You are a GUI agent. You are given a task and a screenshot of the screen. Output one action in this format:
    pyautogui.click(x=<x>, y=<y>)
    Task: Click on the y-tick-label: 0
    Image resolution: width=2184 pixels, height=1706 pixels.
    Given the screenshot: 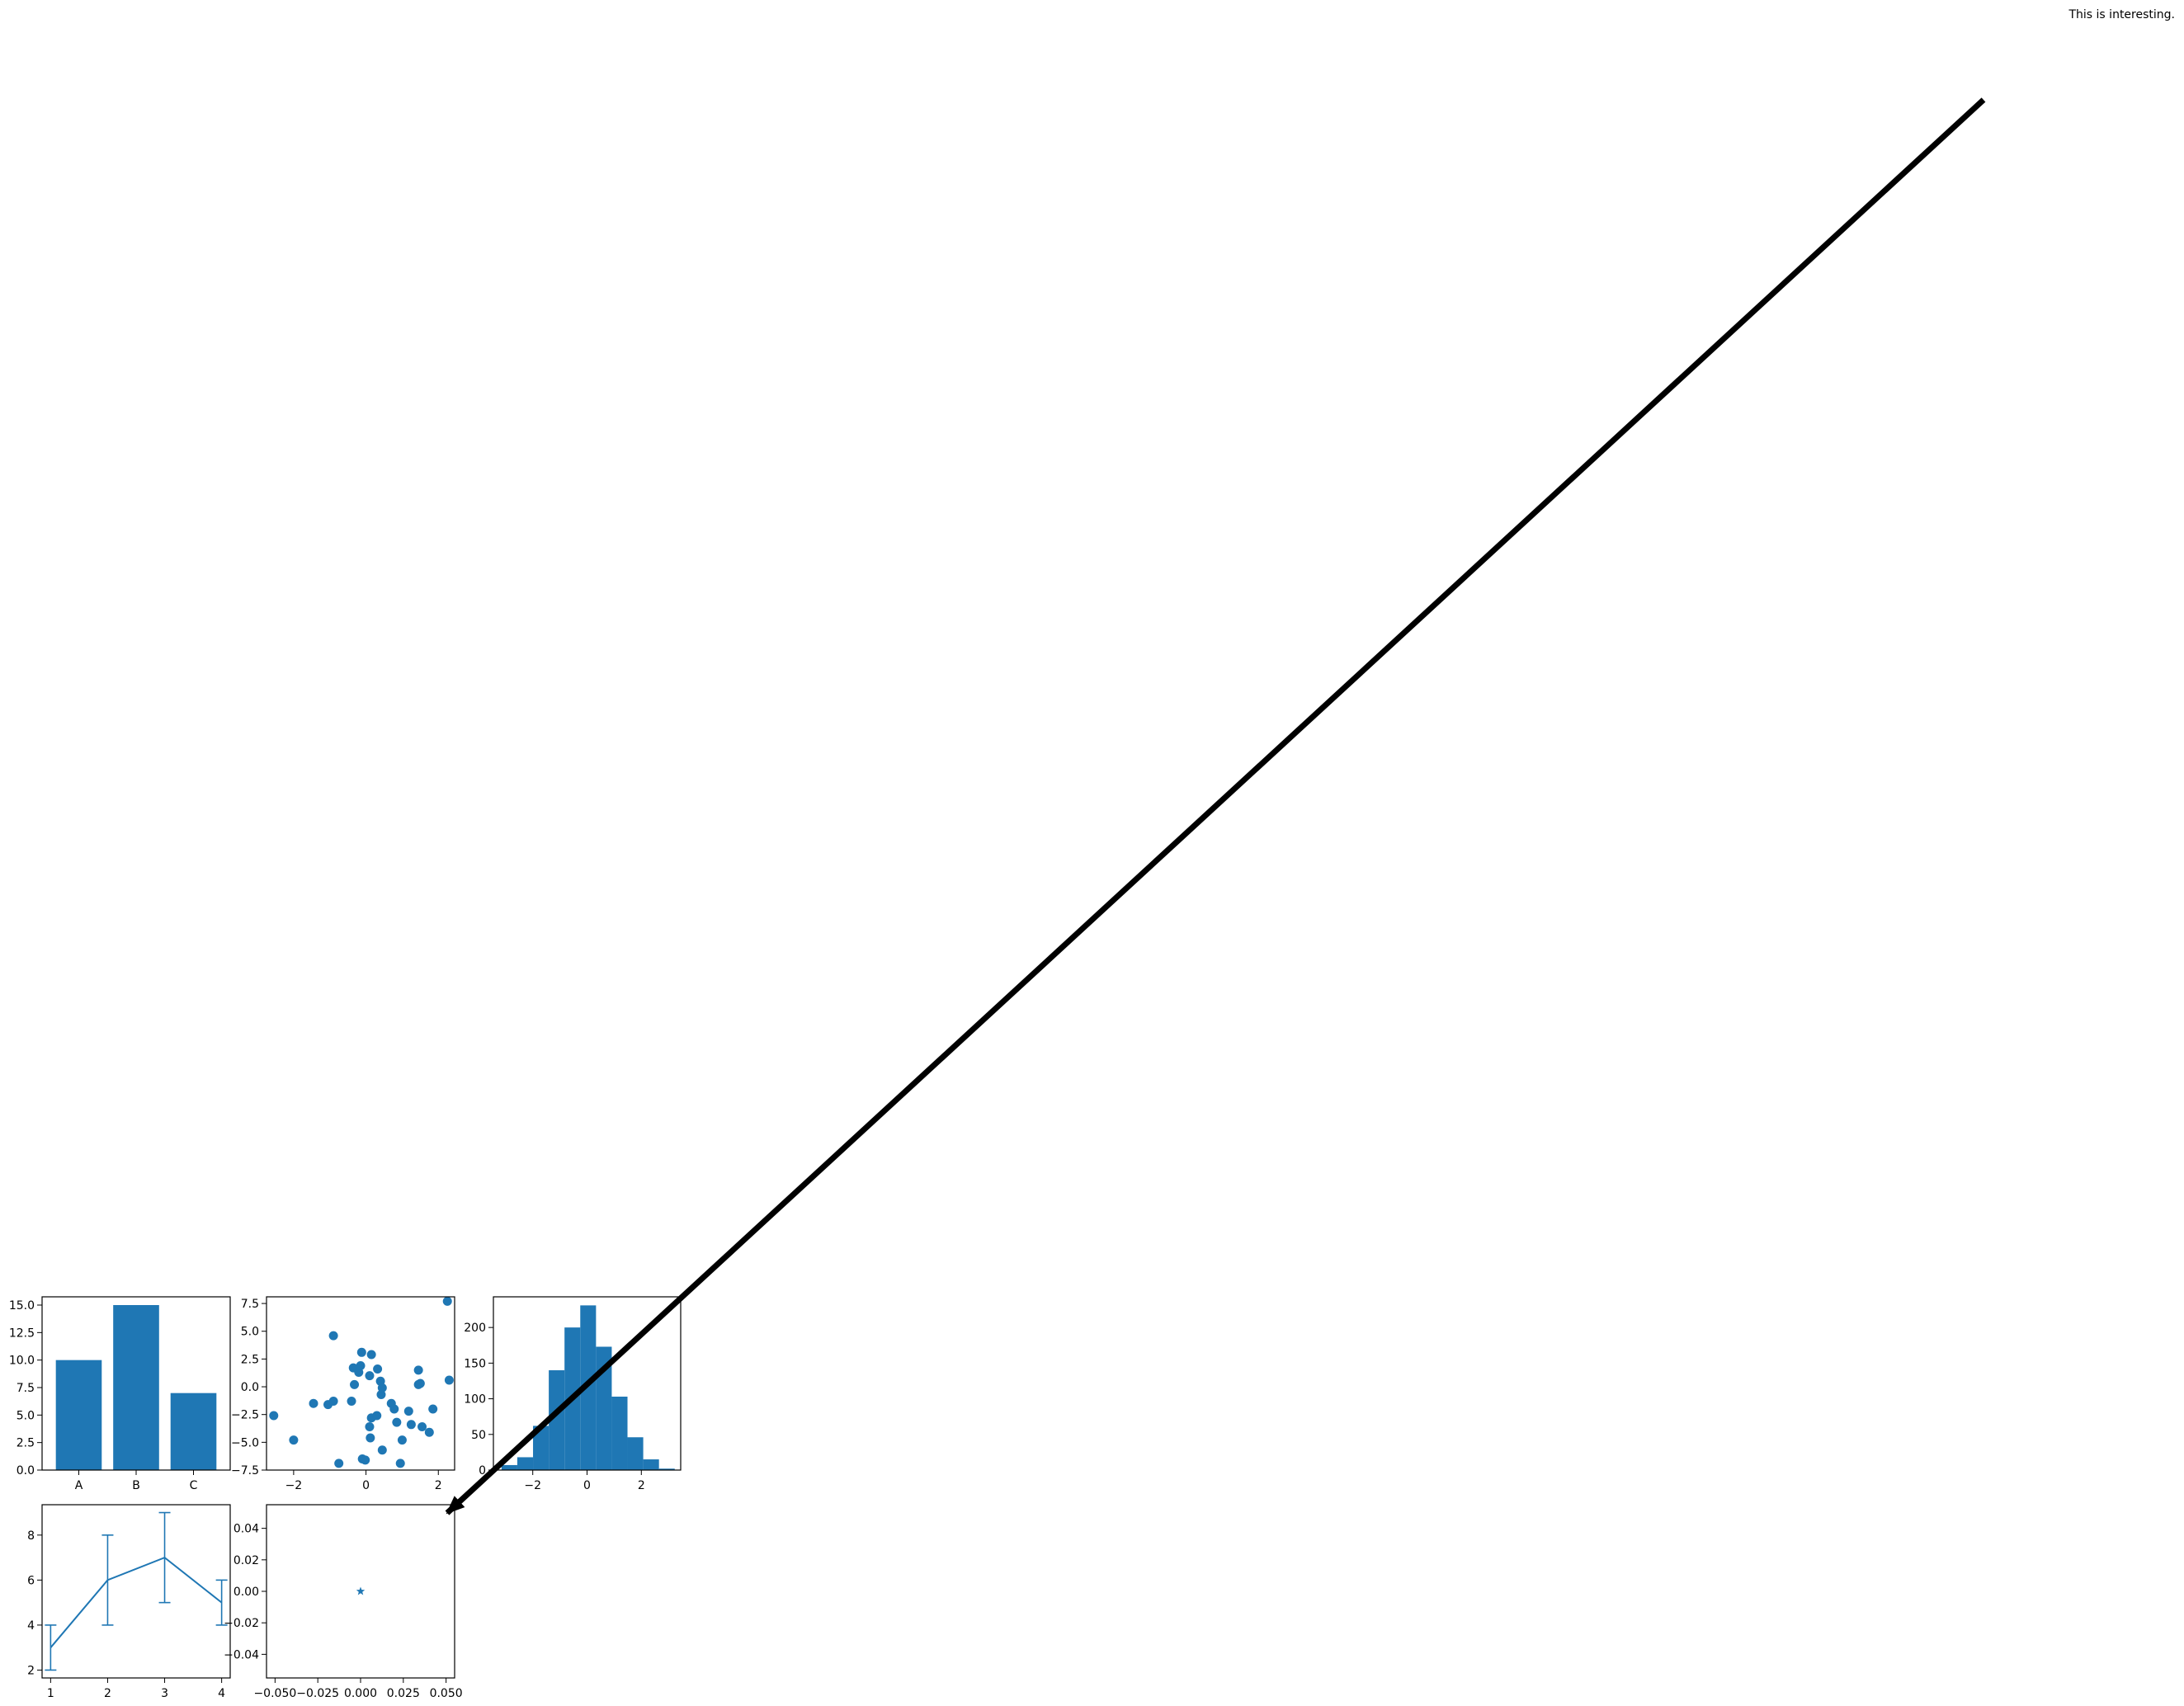 What is the action you would take?
    pyautogui.click(x=482, y=1471)
    